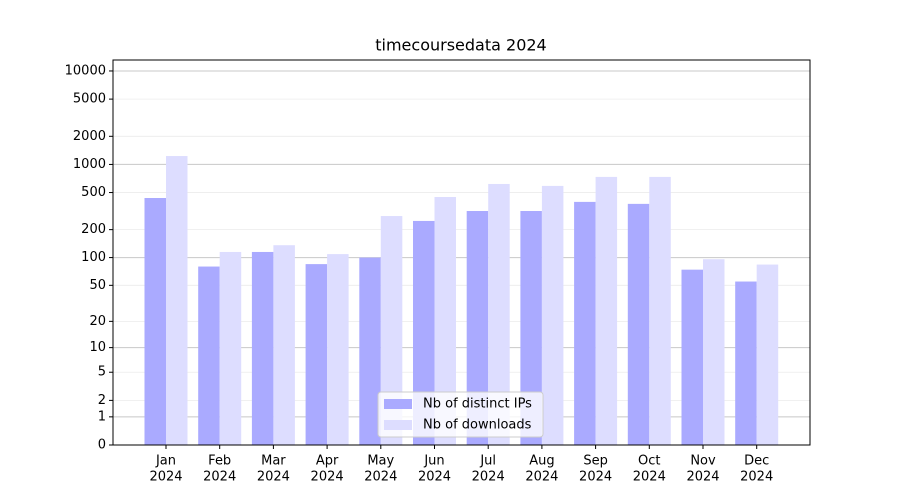 This screenshot has width=900, height=500. I want to click on x-tick-label: Nov, so click(703, 461).